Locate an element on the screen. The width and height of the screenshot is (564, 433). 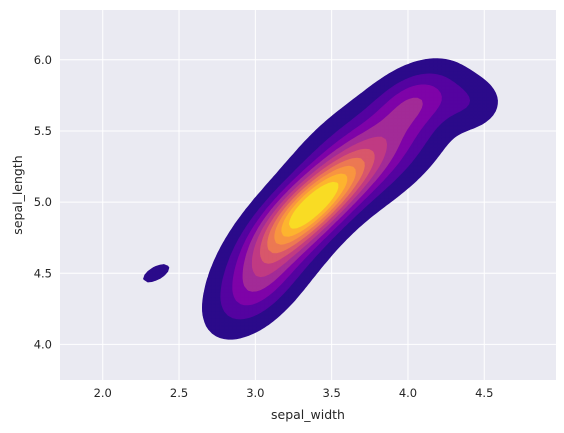
x-tick-label: 2.5 is located at coordinates (179, 393).